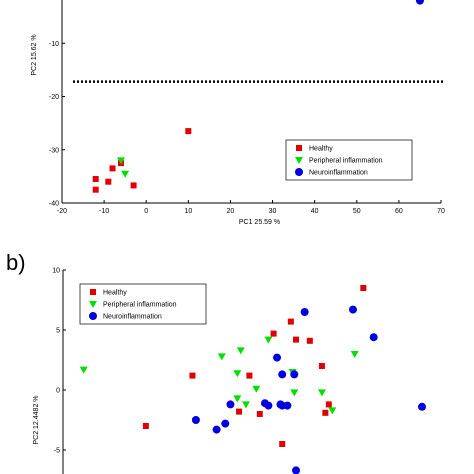 This screenshot has height=474, width=474. Describe the element at coordinates (273, 211) in the screenshot. I see `a-x-tick-label: 30` at that location.